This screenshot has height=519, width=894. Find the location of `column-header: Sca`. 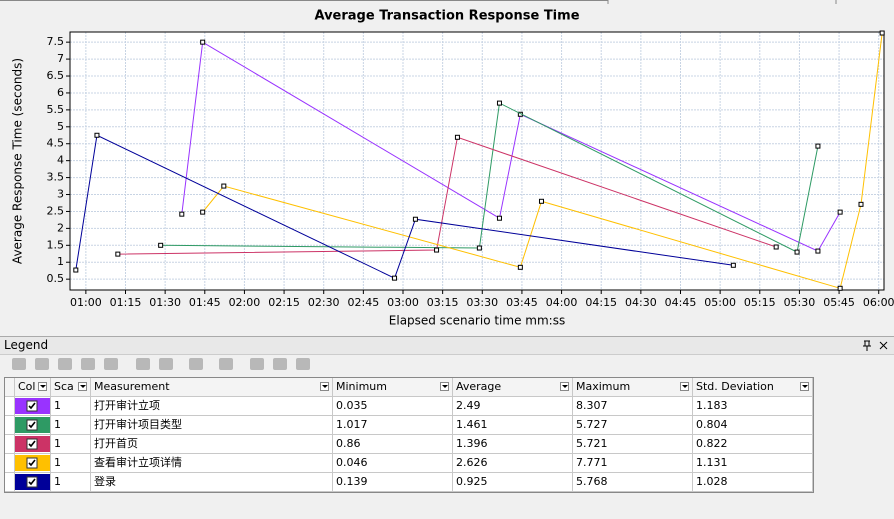

column-header: Sca is located at coordinates (71, 387).